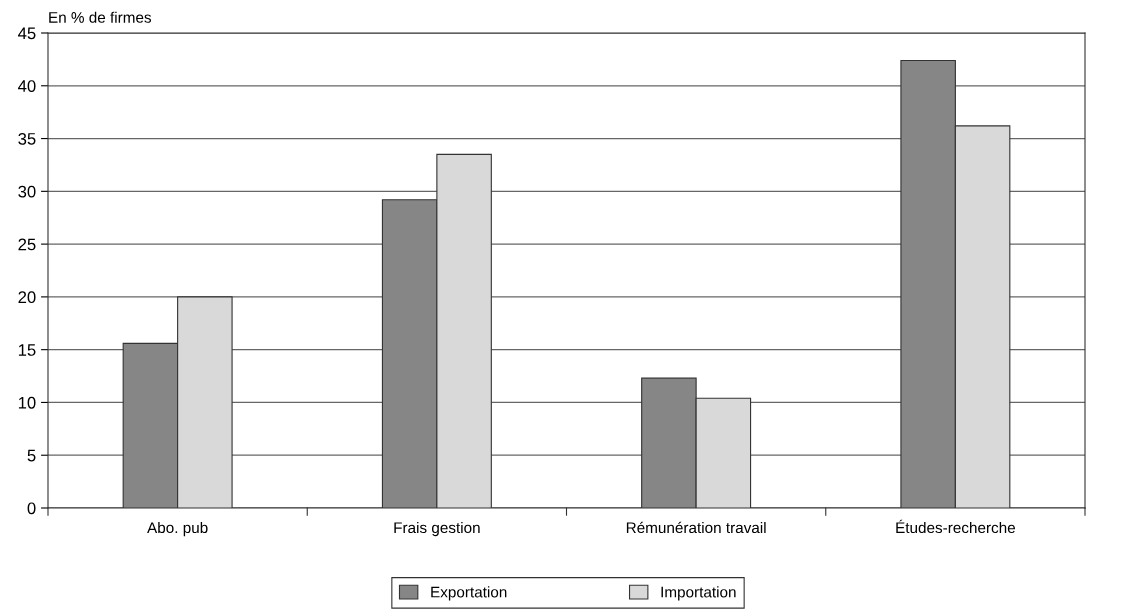  I want to click on y-tick-label: 40, so click(27, 86).